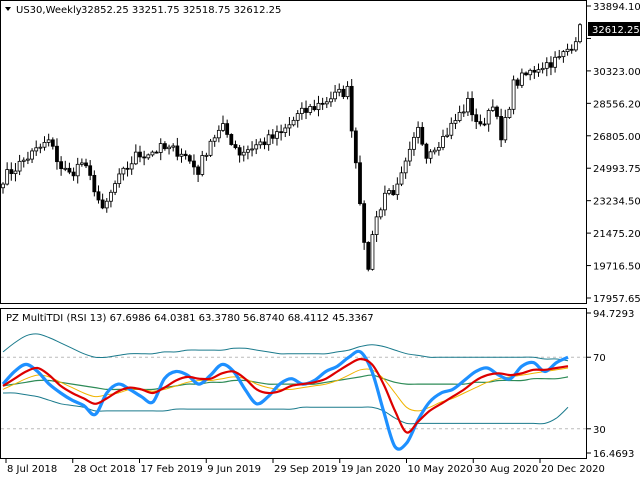  What do you see at coordinates (49, 10) in the screenshot?
I see `symbol-label: US30,Weekly` at bounding box center [49, 10].